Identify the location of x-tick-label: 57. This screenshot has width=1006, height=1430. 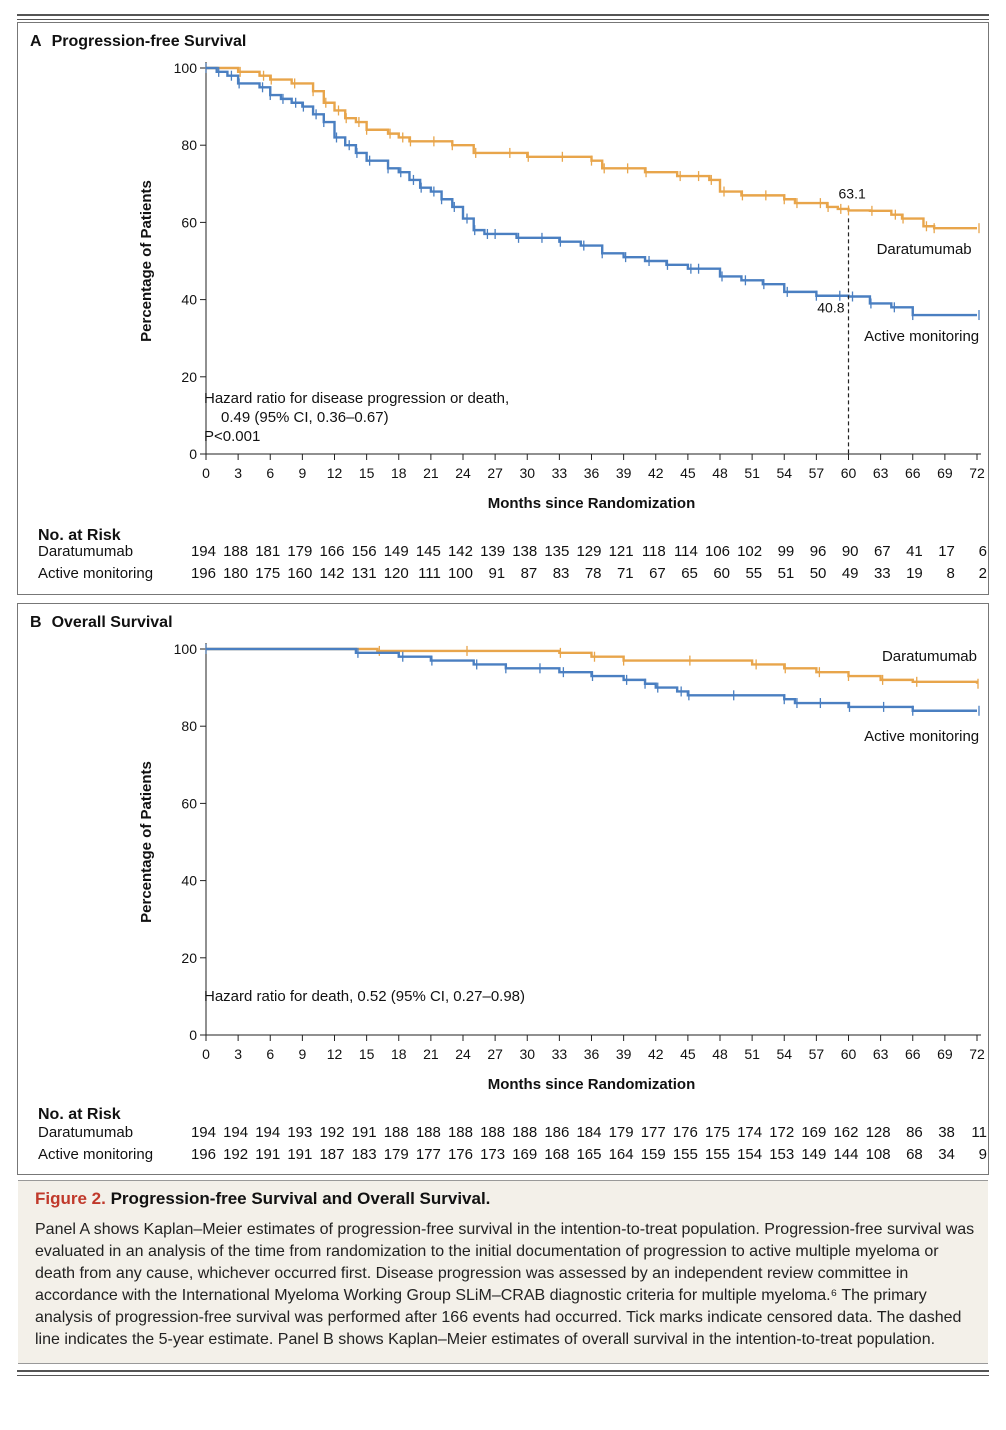
(817, 473).